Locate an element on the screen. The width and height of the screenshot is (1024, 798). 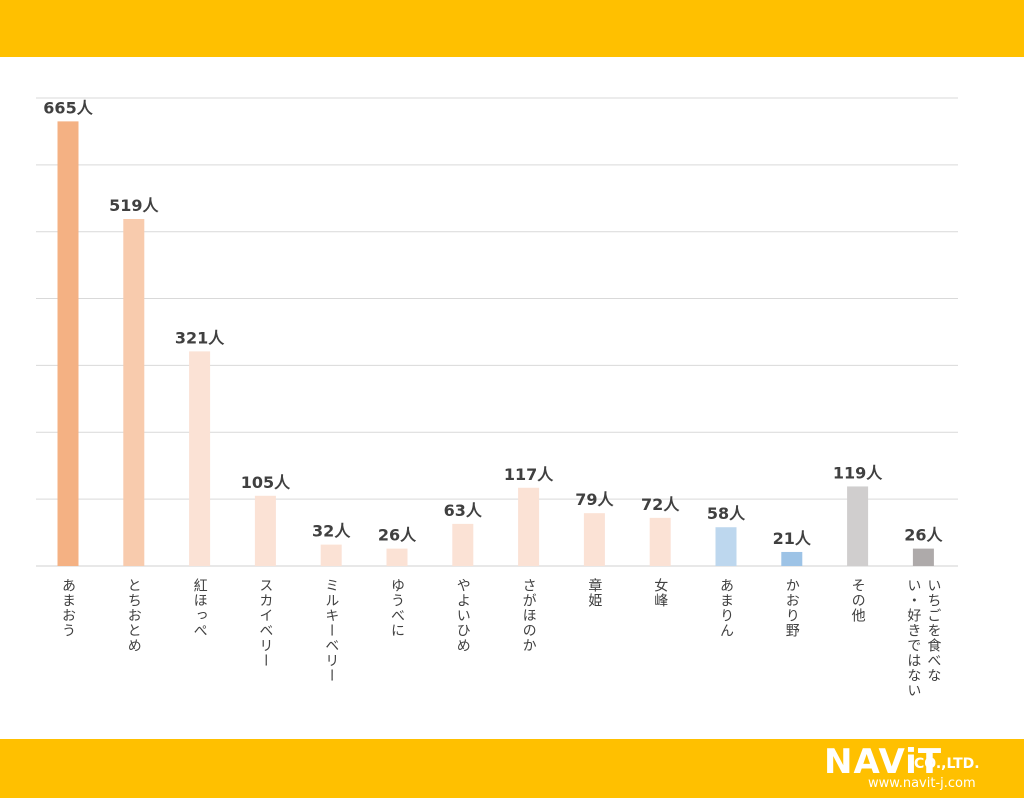
logo-suffix: CO.,LTD. is located at coordinates (947, 764).